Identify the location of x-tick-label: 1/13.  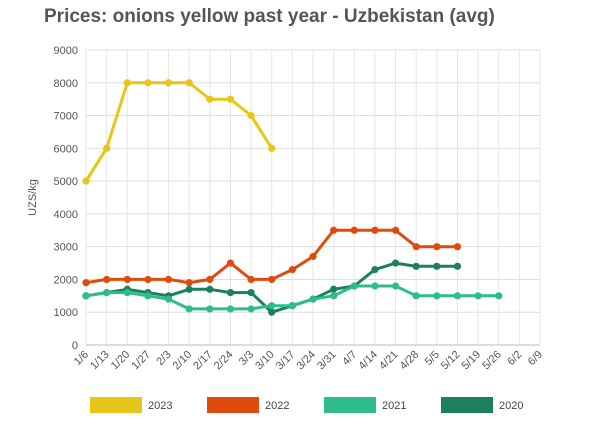
(100, 361).